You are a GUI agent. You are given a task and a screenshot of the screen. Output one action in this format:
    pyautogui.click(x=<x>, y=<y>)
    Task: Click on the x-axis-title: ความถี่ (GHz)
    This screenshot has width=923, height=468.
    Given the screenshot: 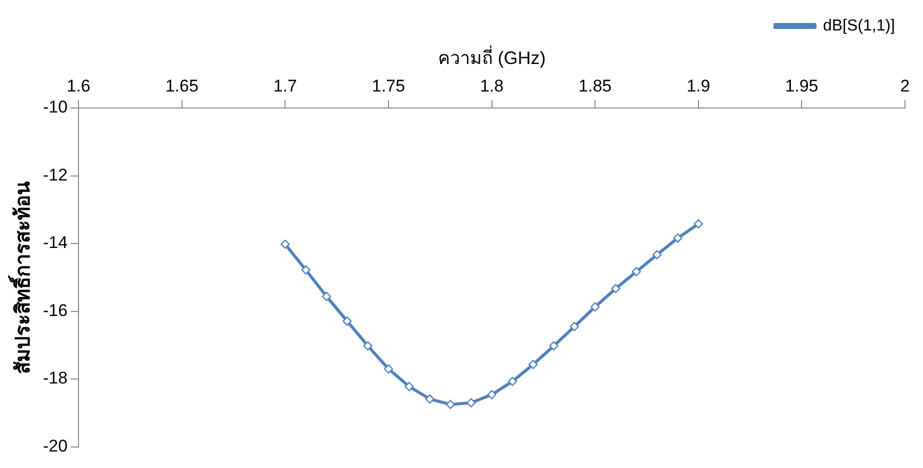 What is the action you would take?
    pyautogui.click(x=492, y=56)
    